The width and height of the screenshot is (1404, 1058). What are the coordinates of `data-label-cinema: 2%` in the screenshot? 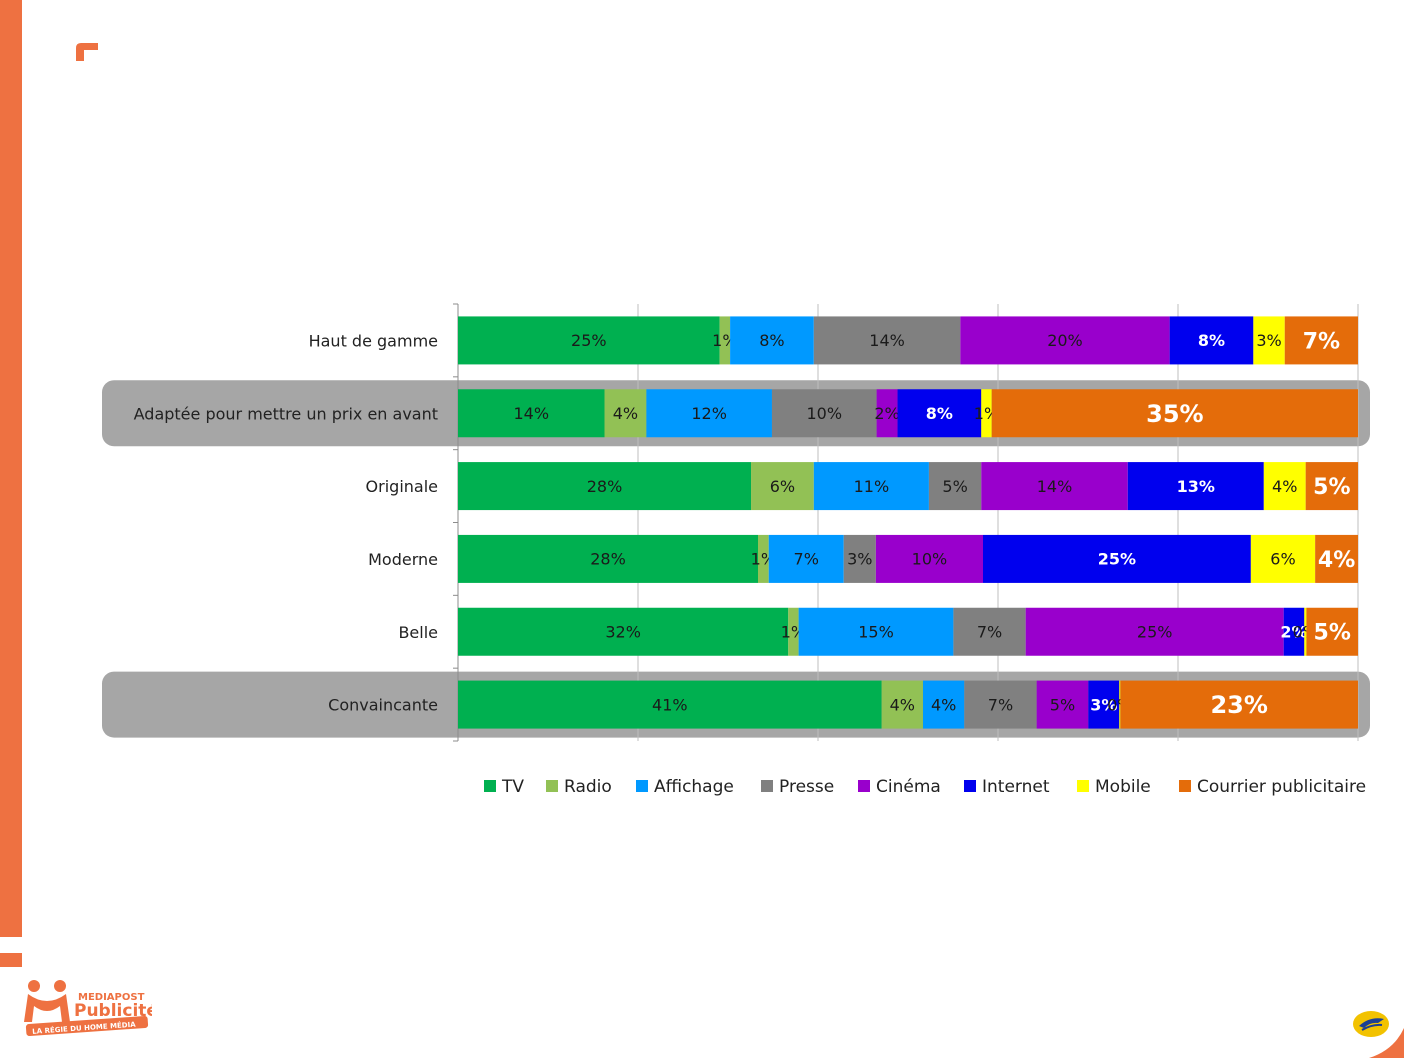 It's located at (886, 413).